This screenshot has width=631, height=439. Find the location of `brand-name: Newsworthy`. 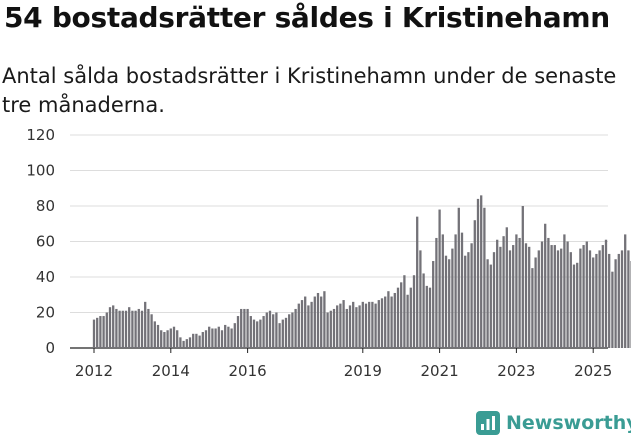

brand-name: Newsworthy is located at coordinates (568, 423).